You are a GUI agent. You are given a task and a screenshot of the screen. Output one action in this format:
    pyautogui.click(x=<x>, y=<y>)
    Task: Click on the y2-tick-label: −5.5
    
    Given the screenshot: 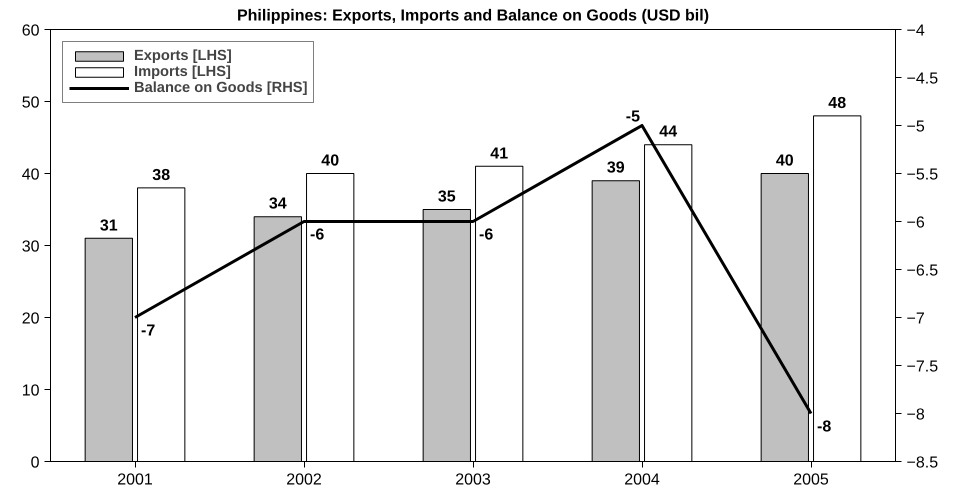 What is the action you would take?
    pyautogui.click(x=922, y=175)
    